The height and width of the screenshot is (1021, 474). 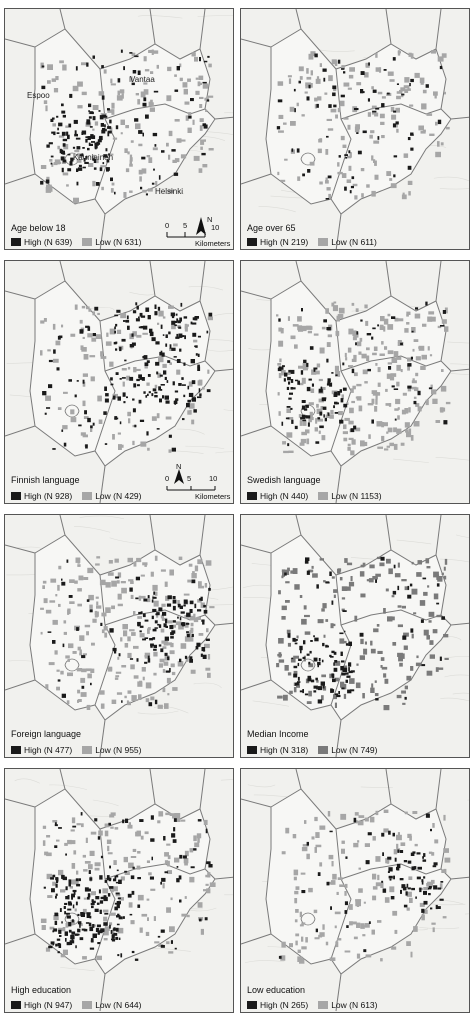 I want to click on panel-title: Swedish language, so click(x=284, y=480).